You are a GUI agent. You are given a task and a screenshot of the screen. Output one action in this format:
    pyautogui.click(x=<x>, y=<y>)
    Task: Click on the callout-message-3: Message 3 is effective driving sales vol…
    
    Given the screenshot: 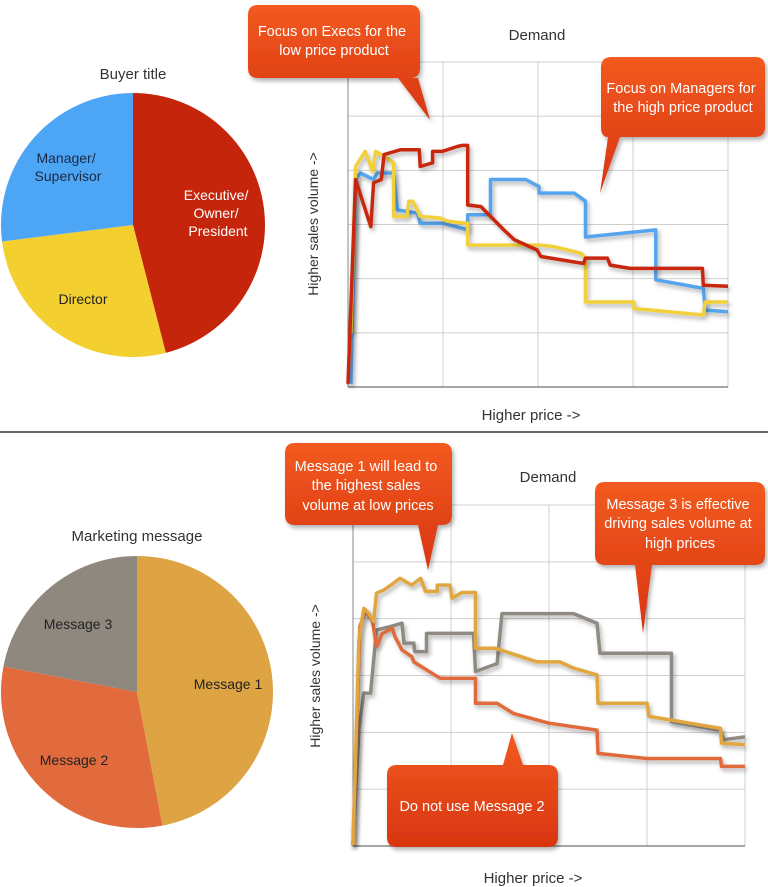 What is the action you would take?
    pyautogui.click(x=680, y=557)
    